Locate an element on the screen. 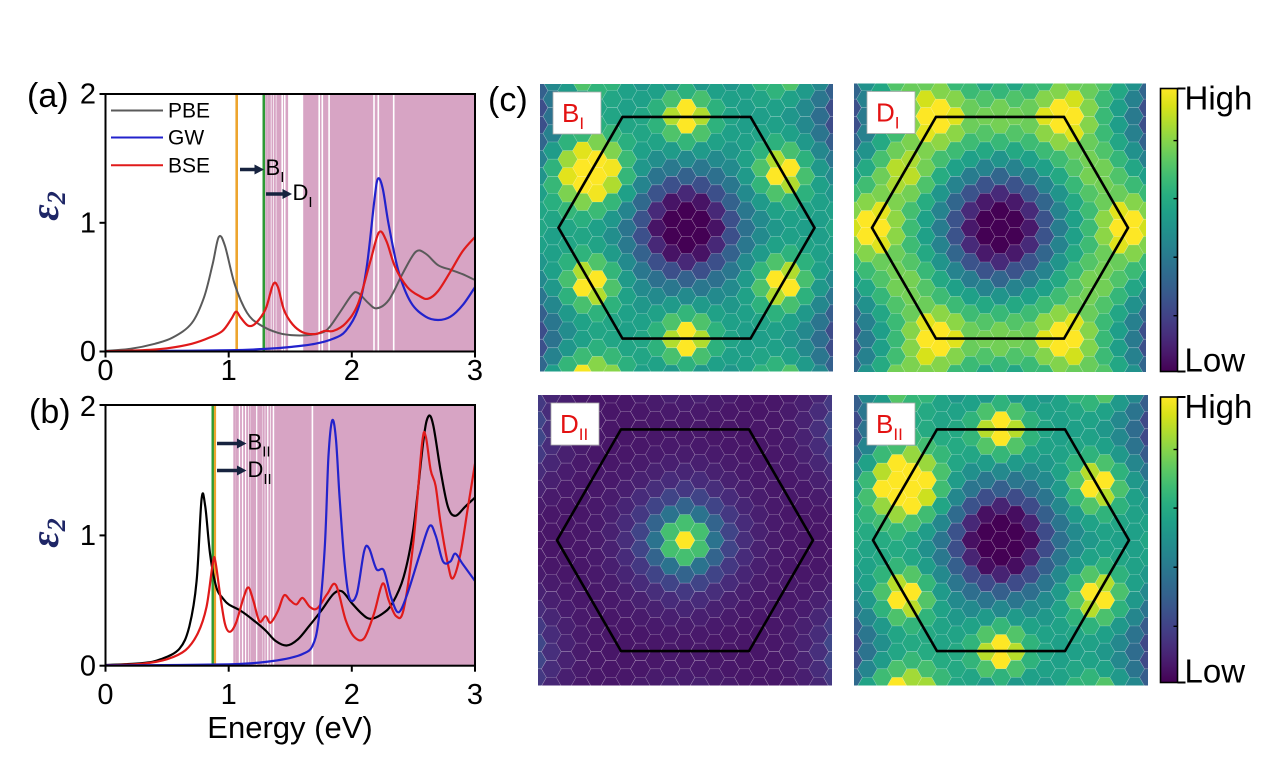 This screenshot has width=1270, height=767. svg-text: GW is located at coordinates (186, 138).